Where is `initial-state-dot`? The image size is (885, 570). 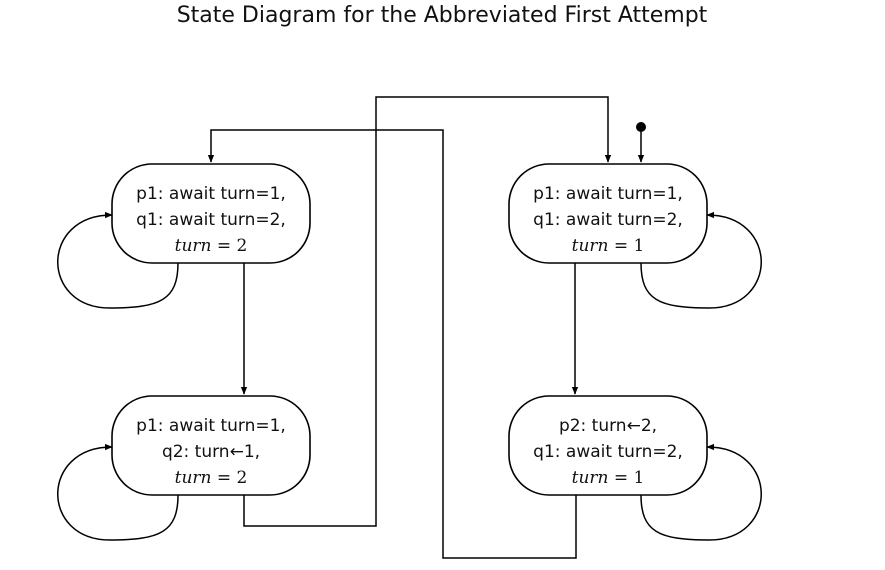 initial-state-dot is located at coordinates (641, 127).